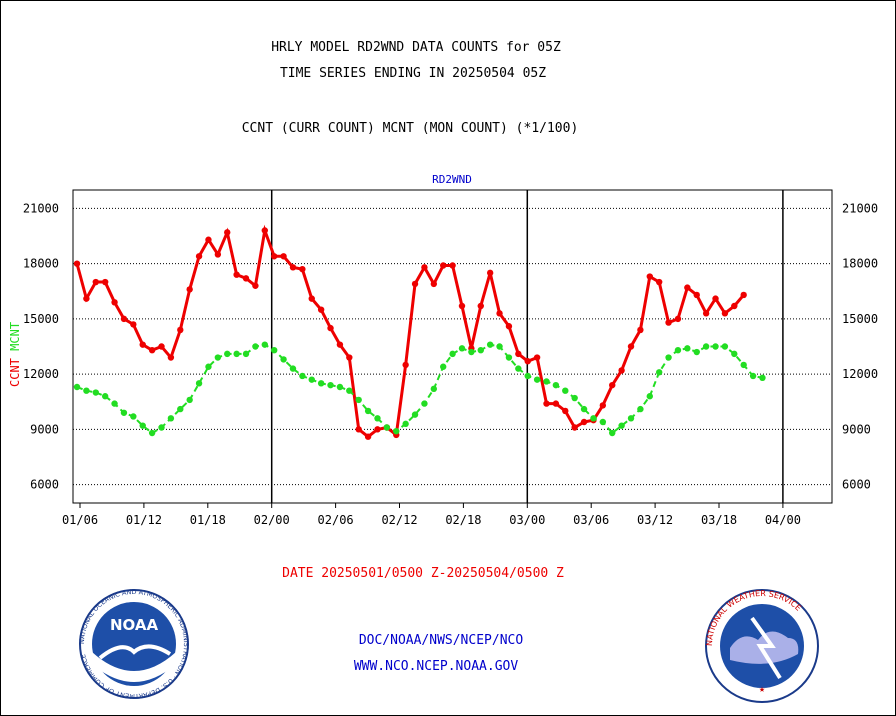 The image size is (896, 716). Describe the element at coordinates (15, 336) in the screenshot. I see `y-axis-label-mcnt: MCNT` at that location.